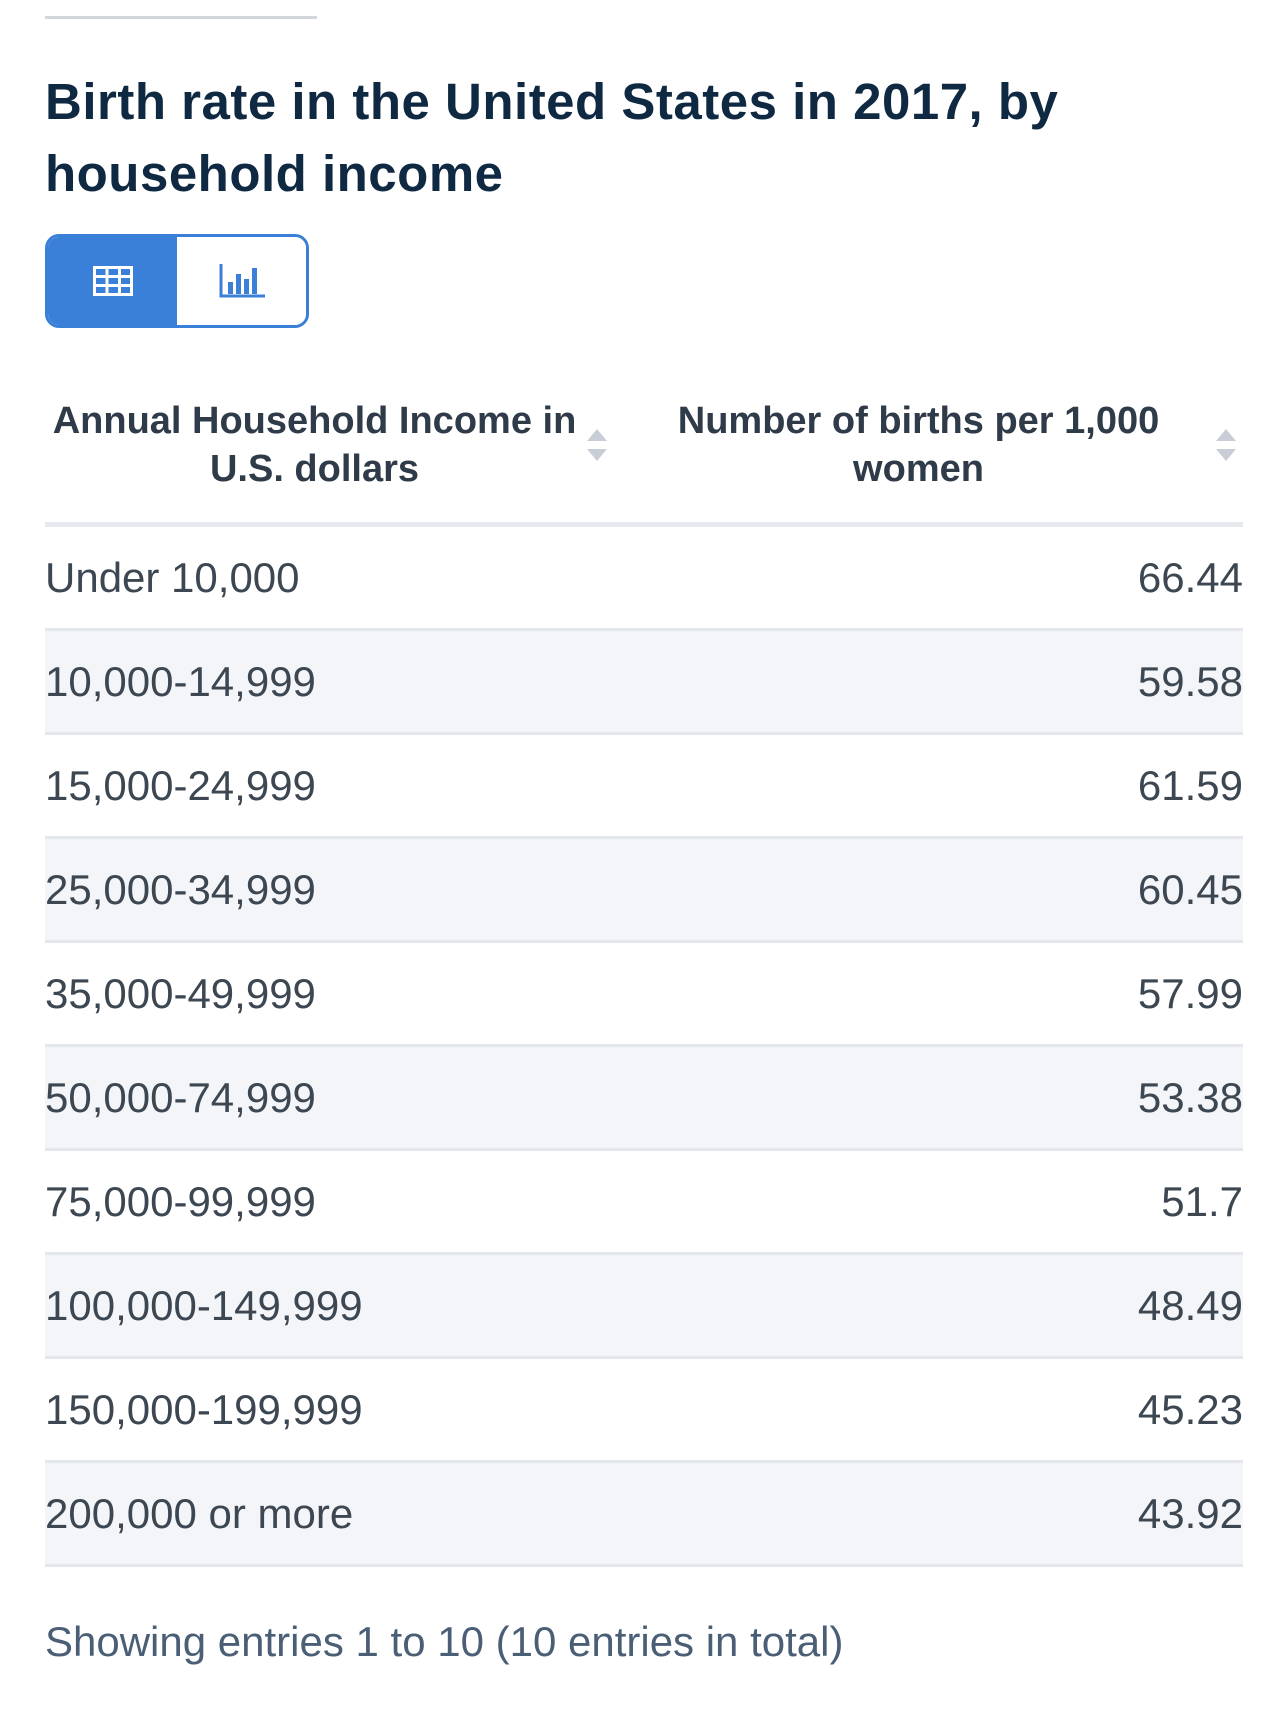 The image size is (1284, 1728). I want to click on table-row: 50,000-74,999 53.38, so click(644, 1098).